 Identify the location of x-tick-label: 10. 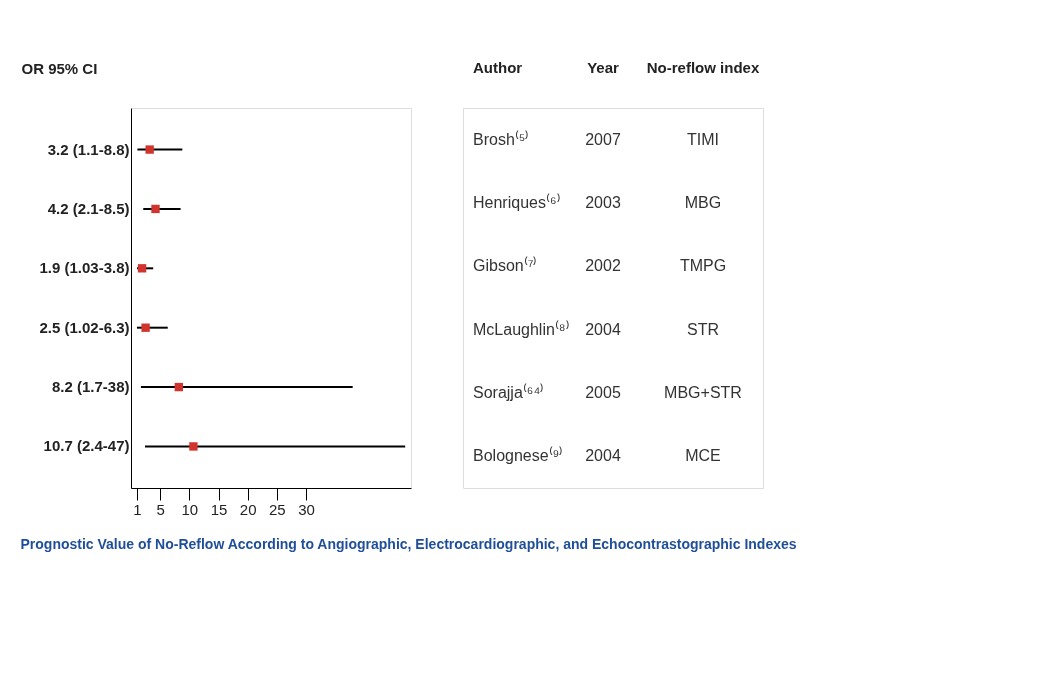
(190, 509).